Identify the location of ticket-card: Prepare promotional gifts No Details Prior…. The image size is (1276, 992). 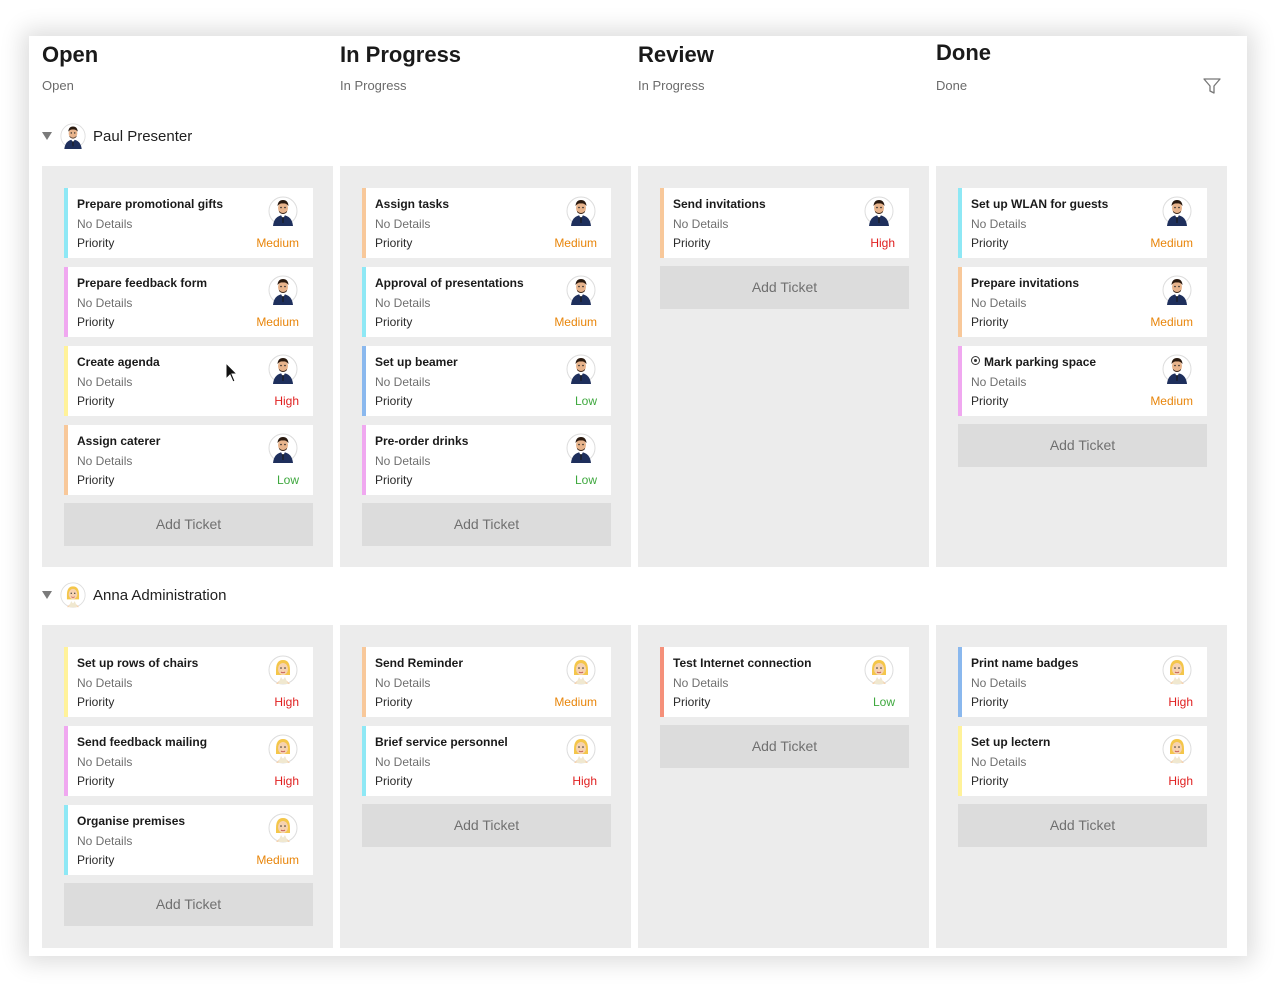
(188, 223).